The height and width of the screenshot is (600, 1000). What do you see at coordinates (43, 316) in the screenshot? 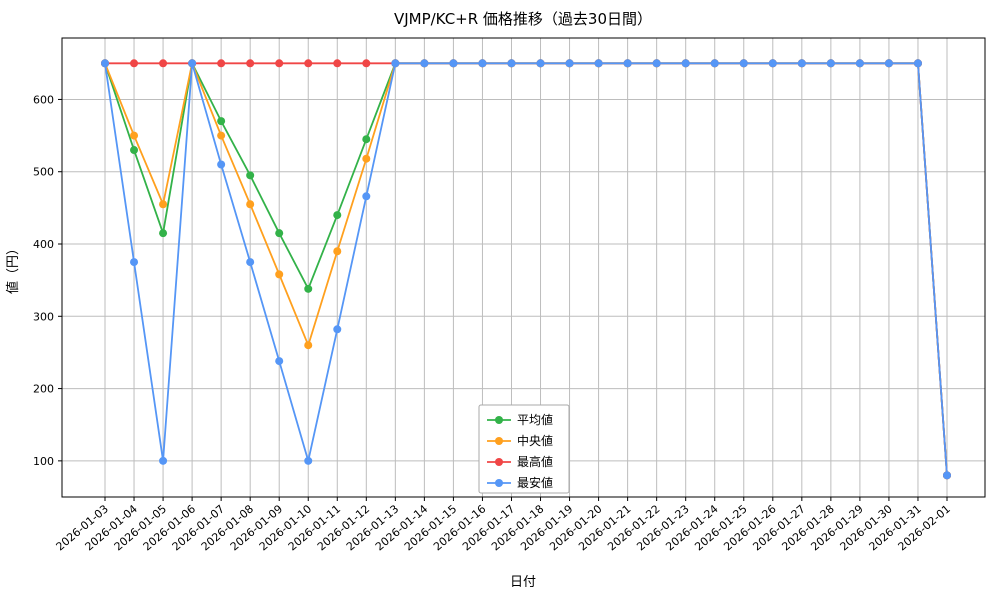
I see `y-tick-label: 300` at bounding box center [43, 316].